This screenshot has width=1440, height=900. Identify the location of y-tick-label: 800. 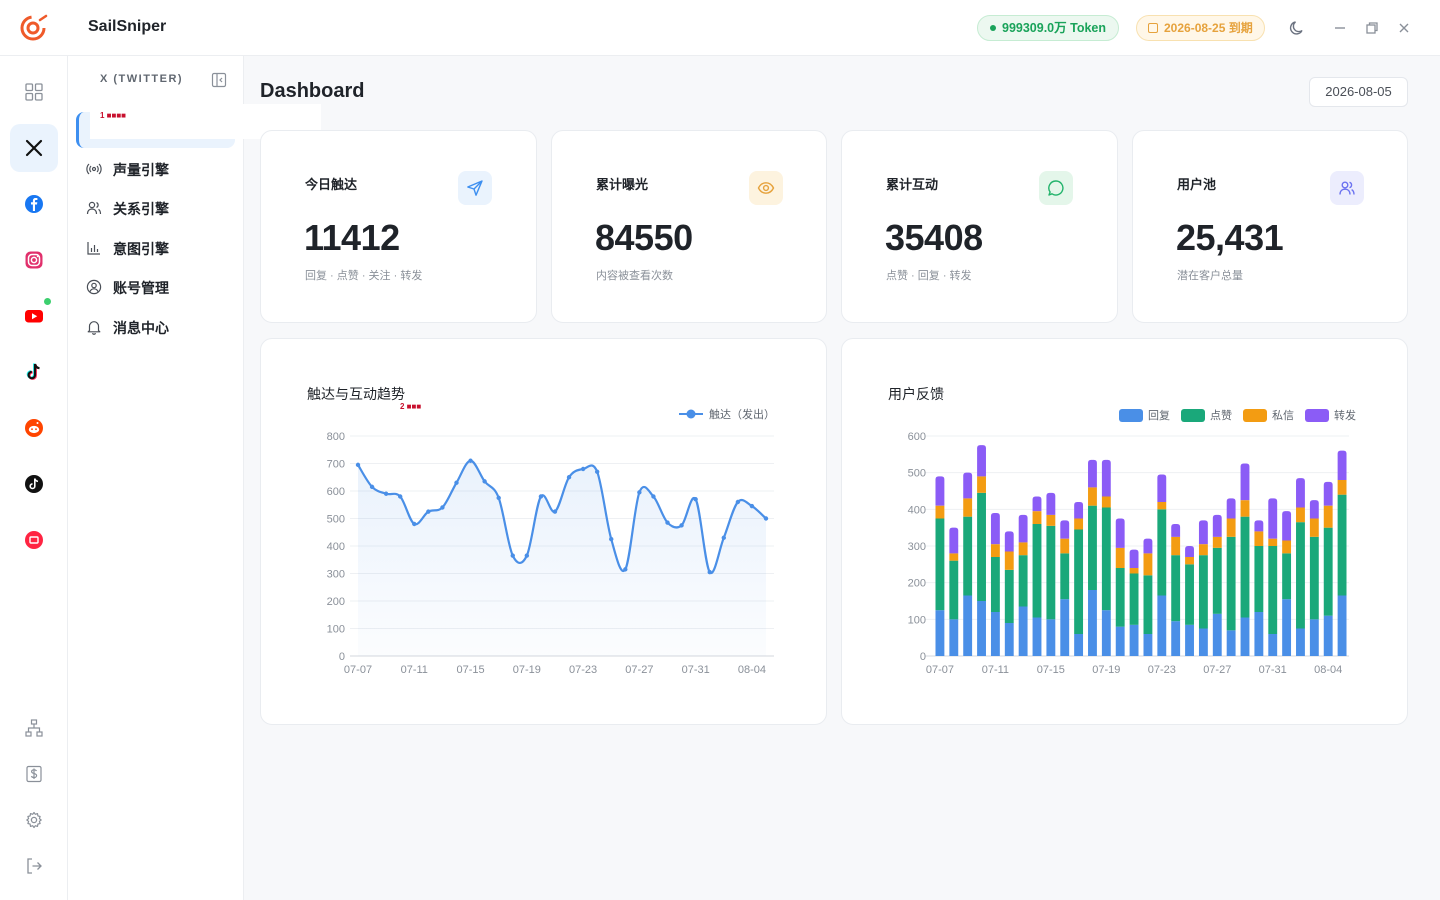
(336, 437).